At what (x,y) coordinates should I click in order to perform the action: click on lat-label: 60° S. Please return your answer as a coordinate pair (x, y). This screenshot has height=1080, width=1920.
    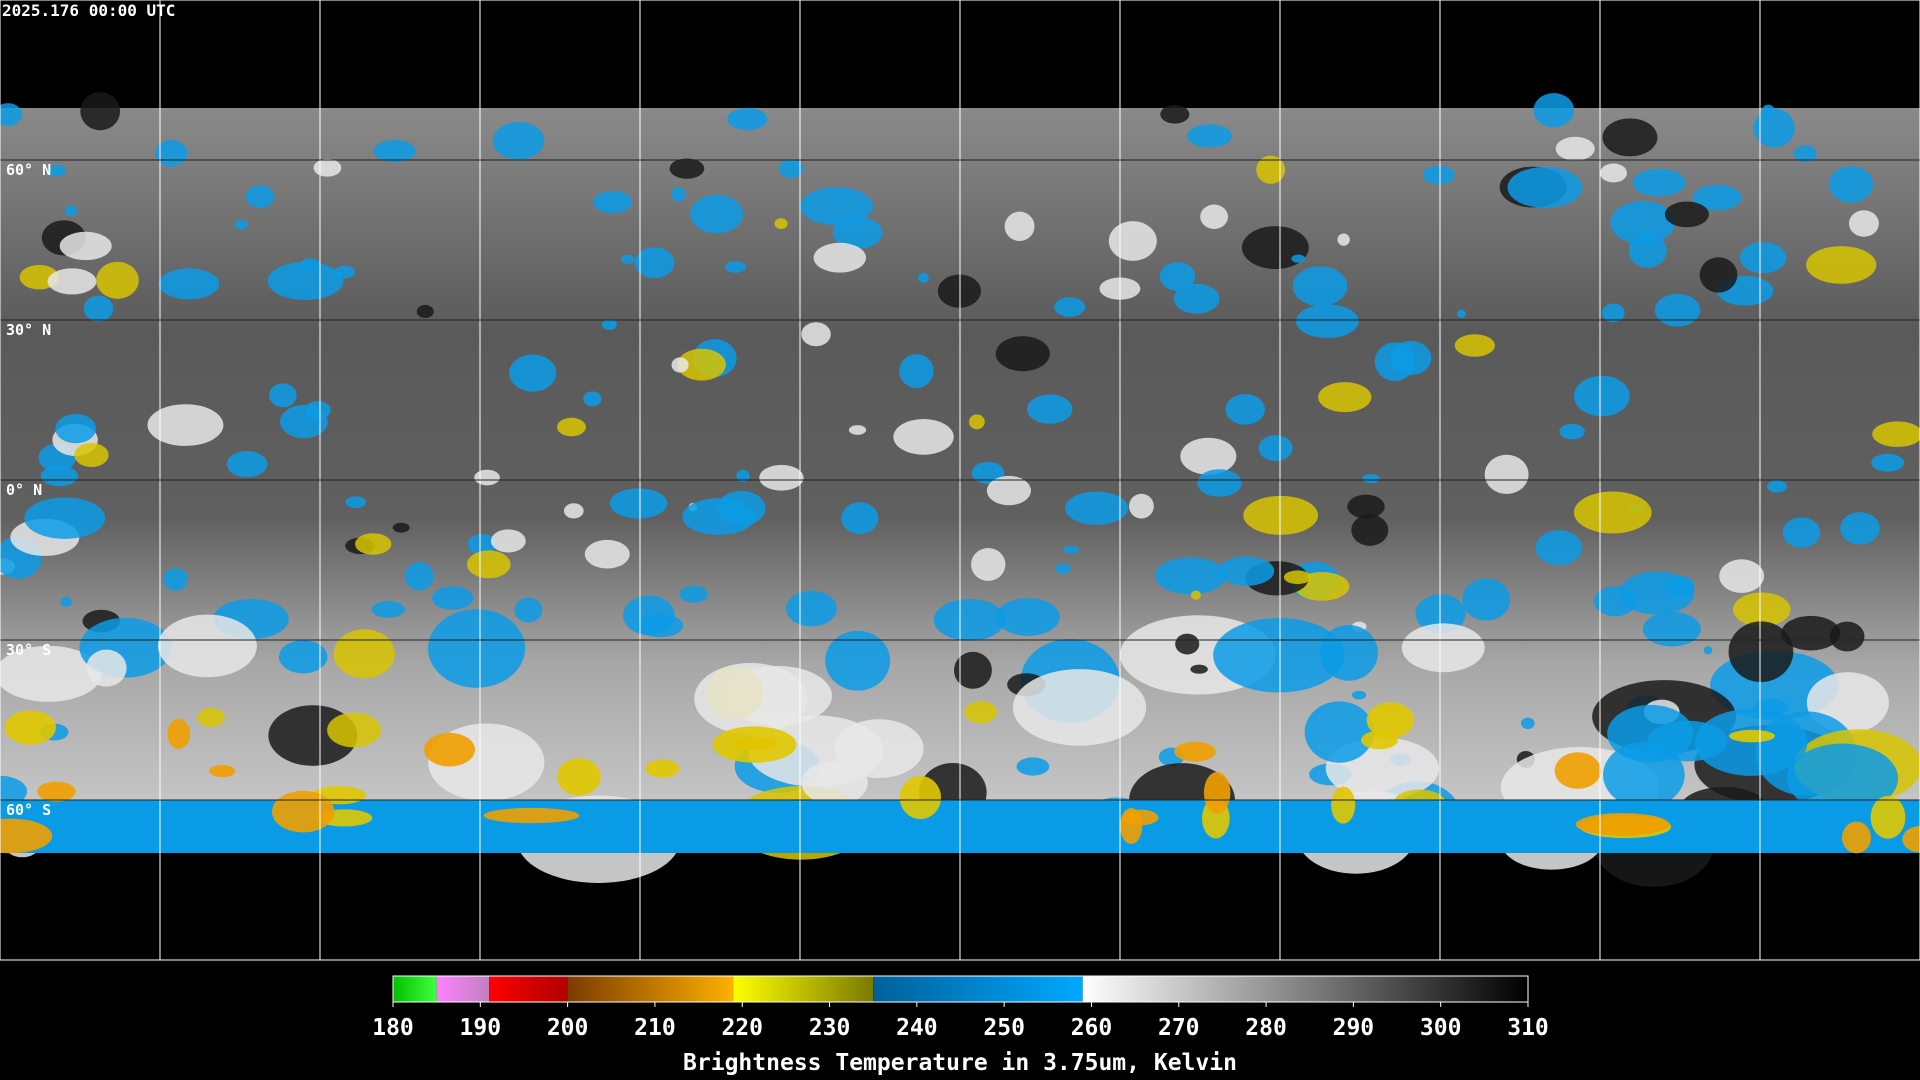
    Looking at the image, I should click on (28, 810).